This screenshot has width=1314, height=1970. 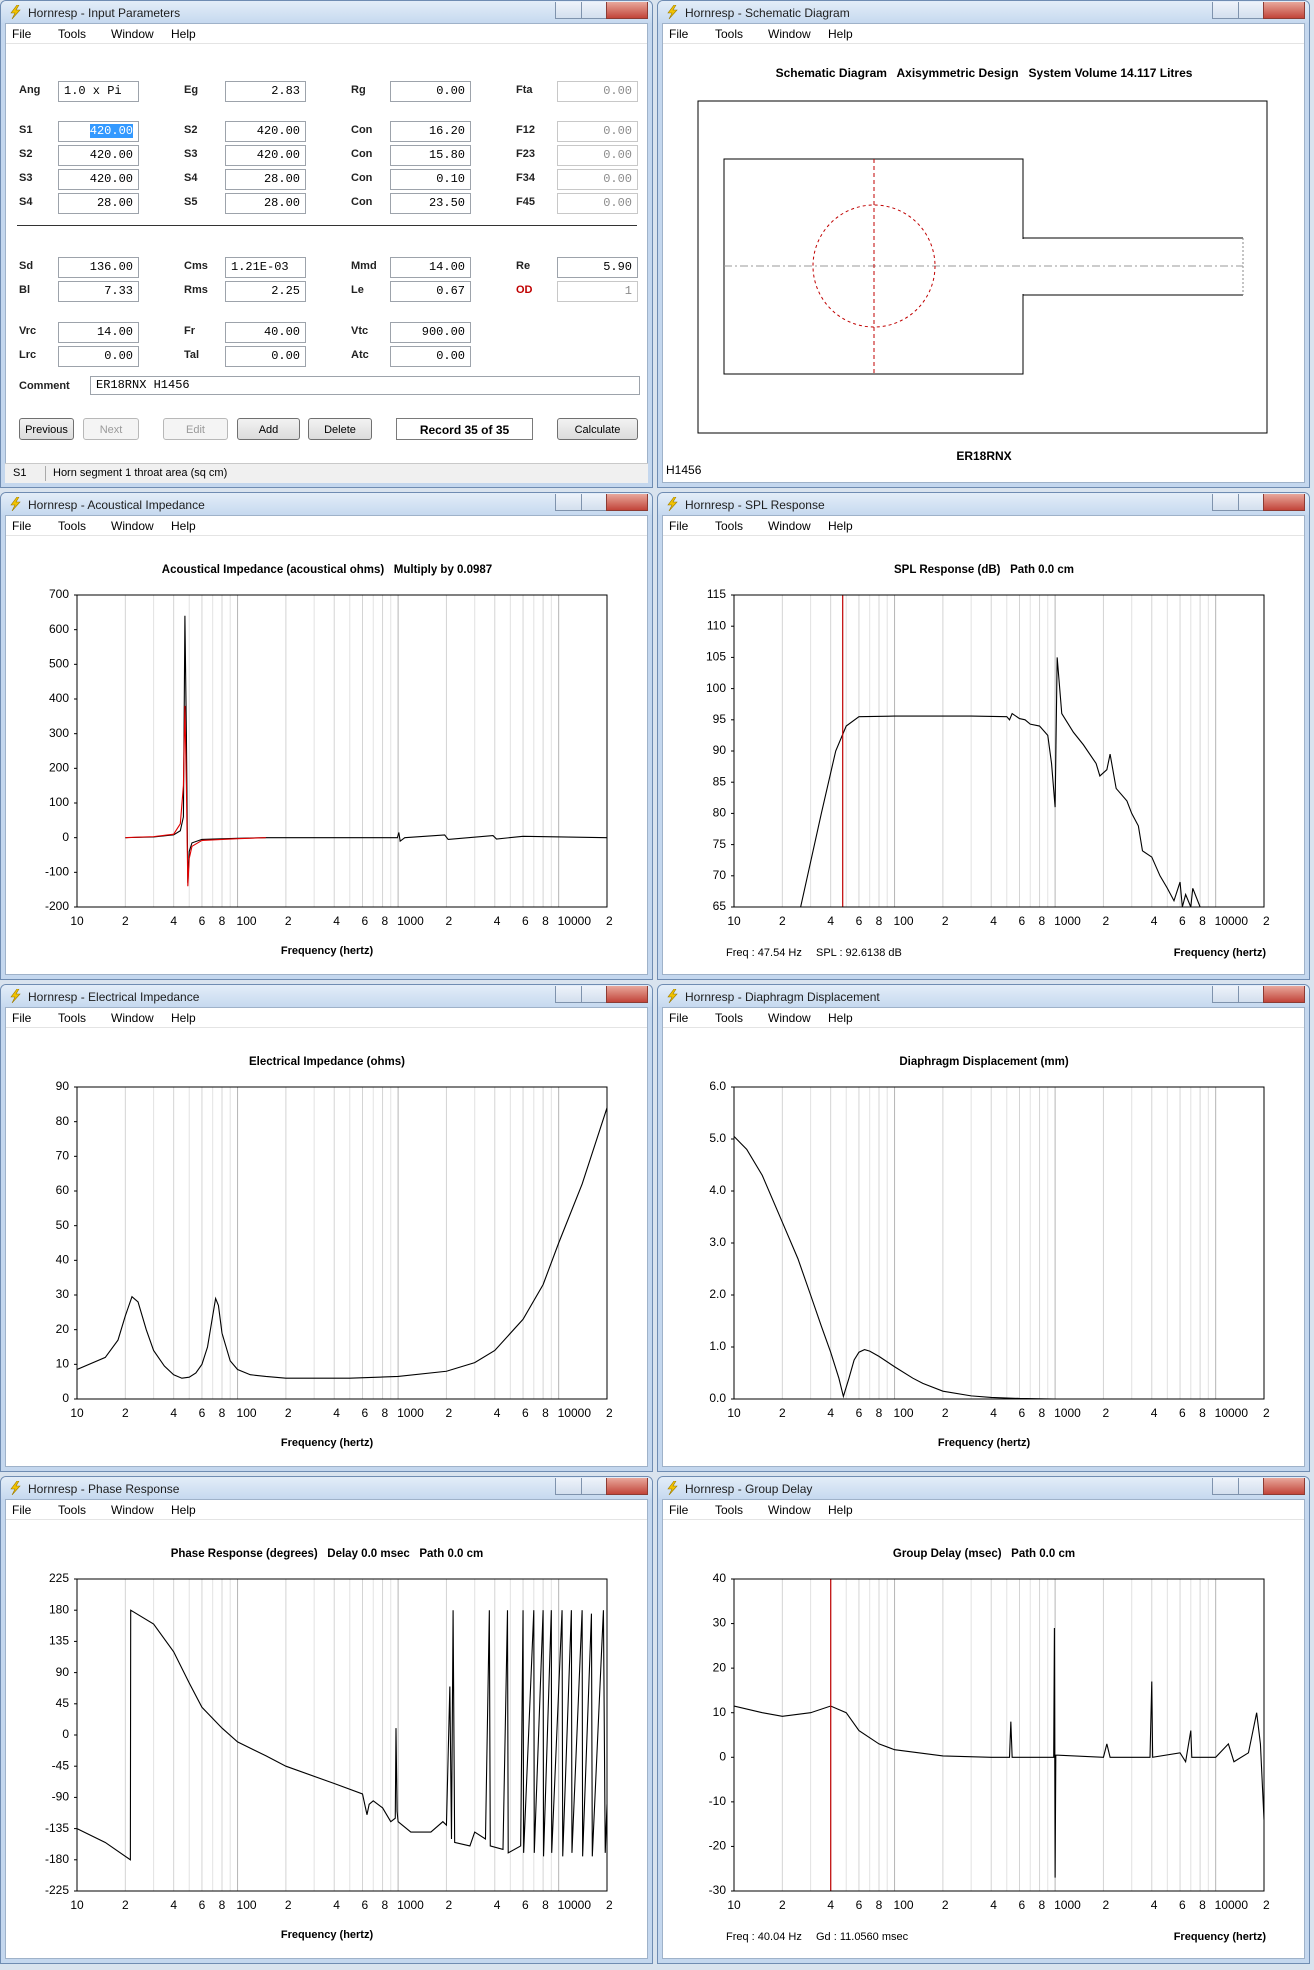 I want to click on window-title: Hornresp - Electrical Impedance, so click(x=114, y=997).